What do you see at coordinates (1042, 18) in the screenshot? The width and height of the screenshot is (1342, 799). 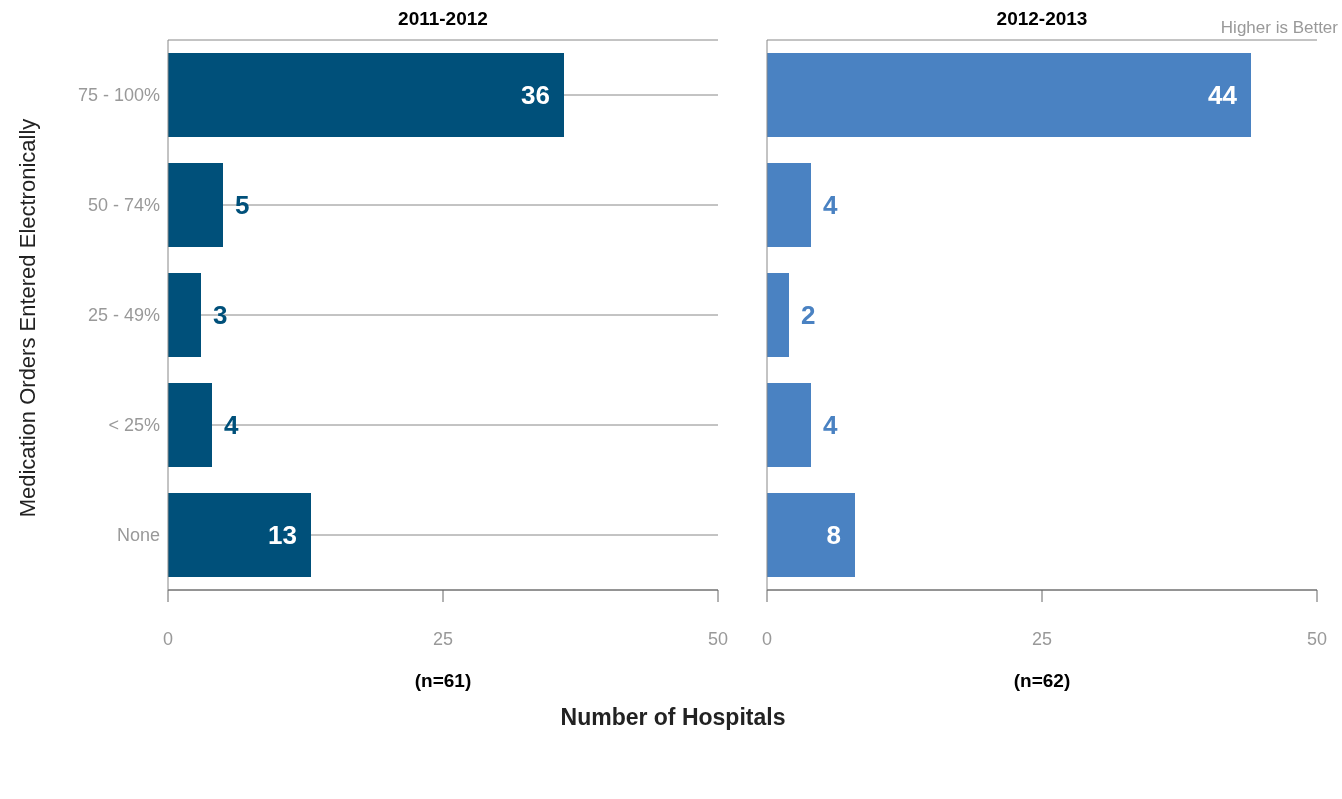 I see `chart-title: 2012-2013` at bounding box center [1042, 18].